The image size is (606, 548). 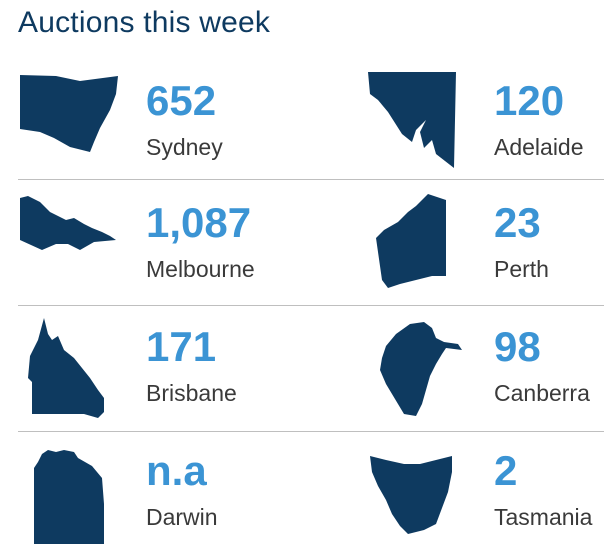 I want to click on tas-state-map-icon, so click(x=421, y=495).